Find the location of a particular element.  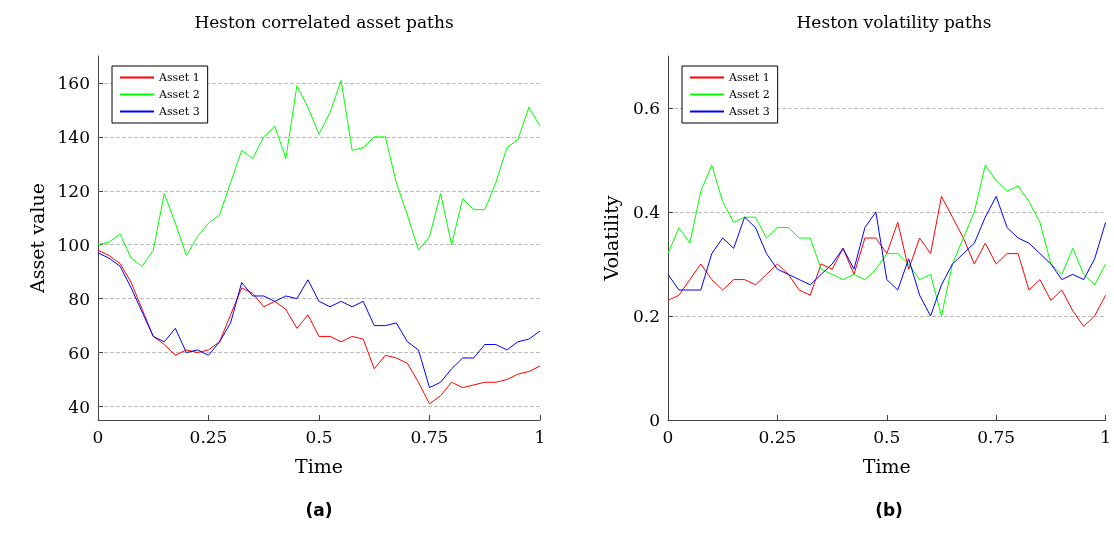

y-tick-label: 80 is located at coordinates (79, 298).